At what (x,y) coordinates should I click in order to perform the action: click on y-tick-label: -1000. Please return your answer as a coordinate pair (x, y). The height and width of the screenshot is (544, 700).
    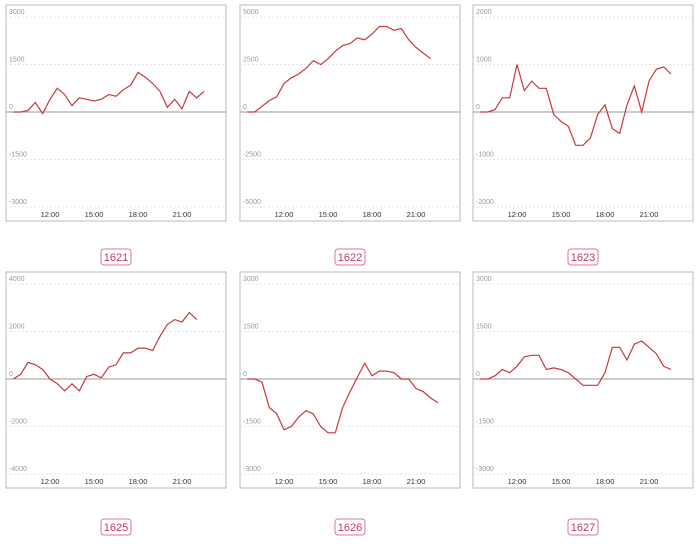
    Looking at the image, I should click on (485, 154).